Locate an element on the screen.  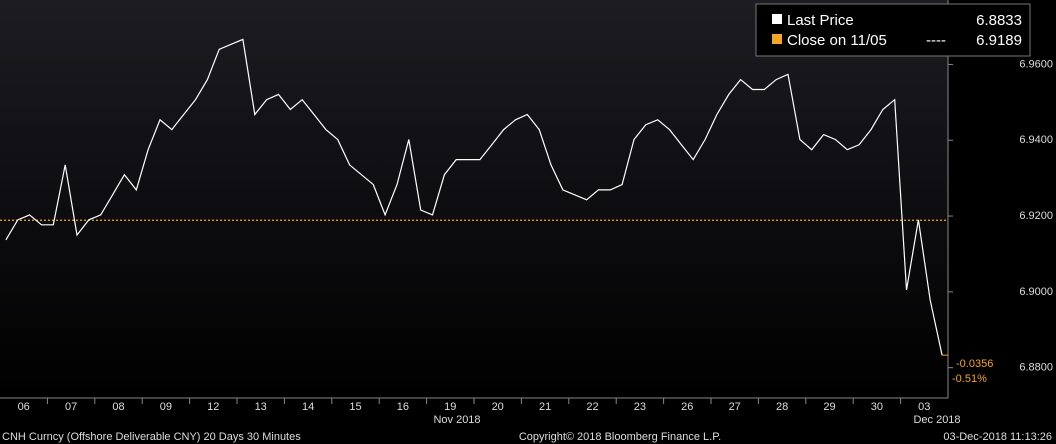
x-tick-label: 03 is located at coordinates (924, 407).